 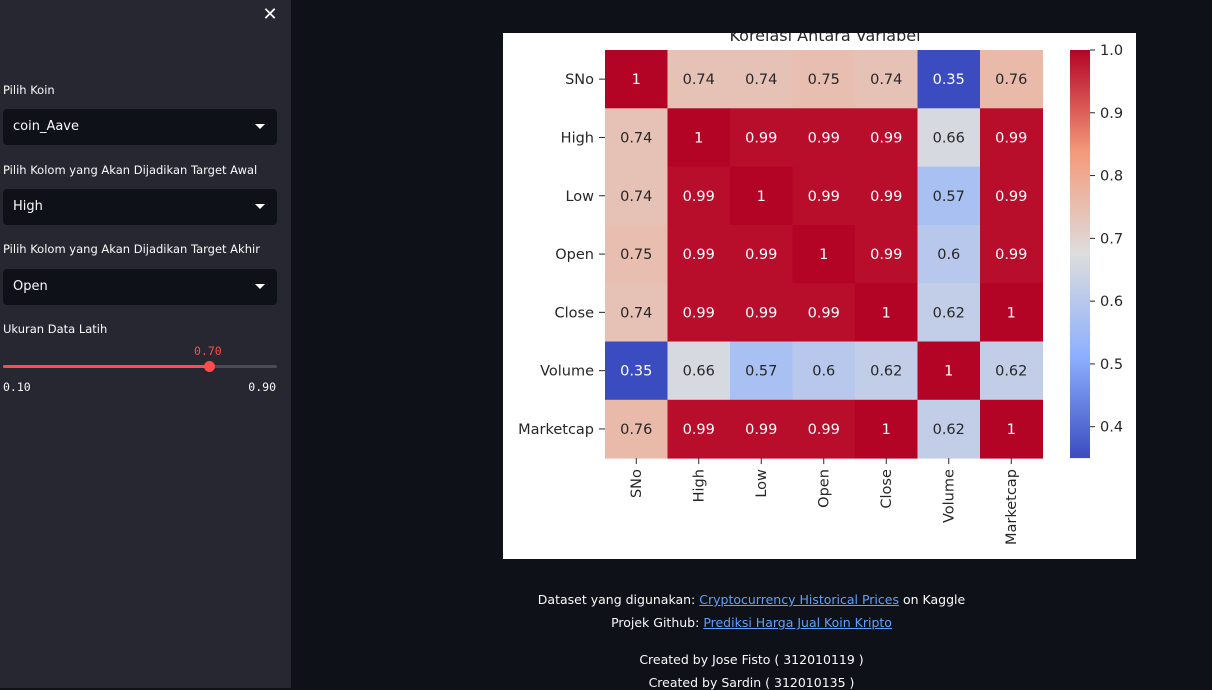 I want to click on train-size-slider, so click(x=140, y=366).